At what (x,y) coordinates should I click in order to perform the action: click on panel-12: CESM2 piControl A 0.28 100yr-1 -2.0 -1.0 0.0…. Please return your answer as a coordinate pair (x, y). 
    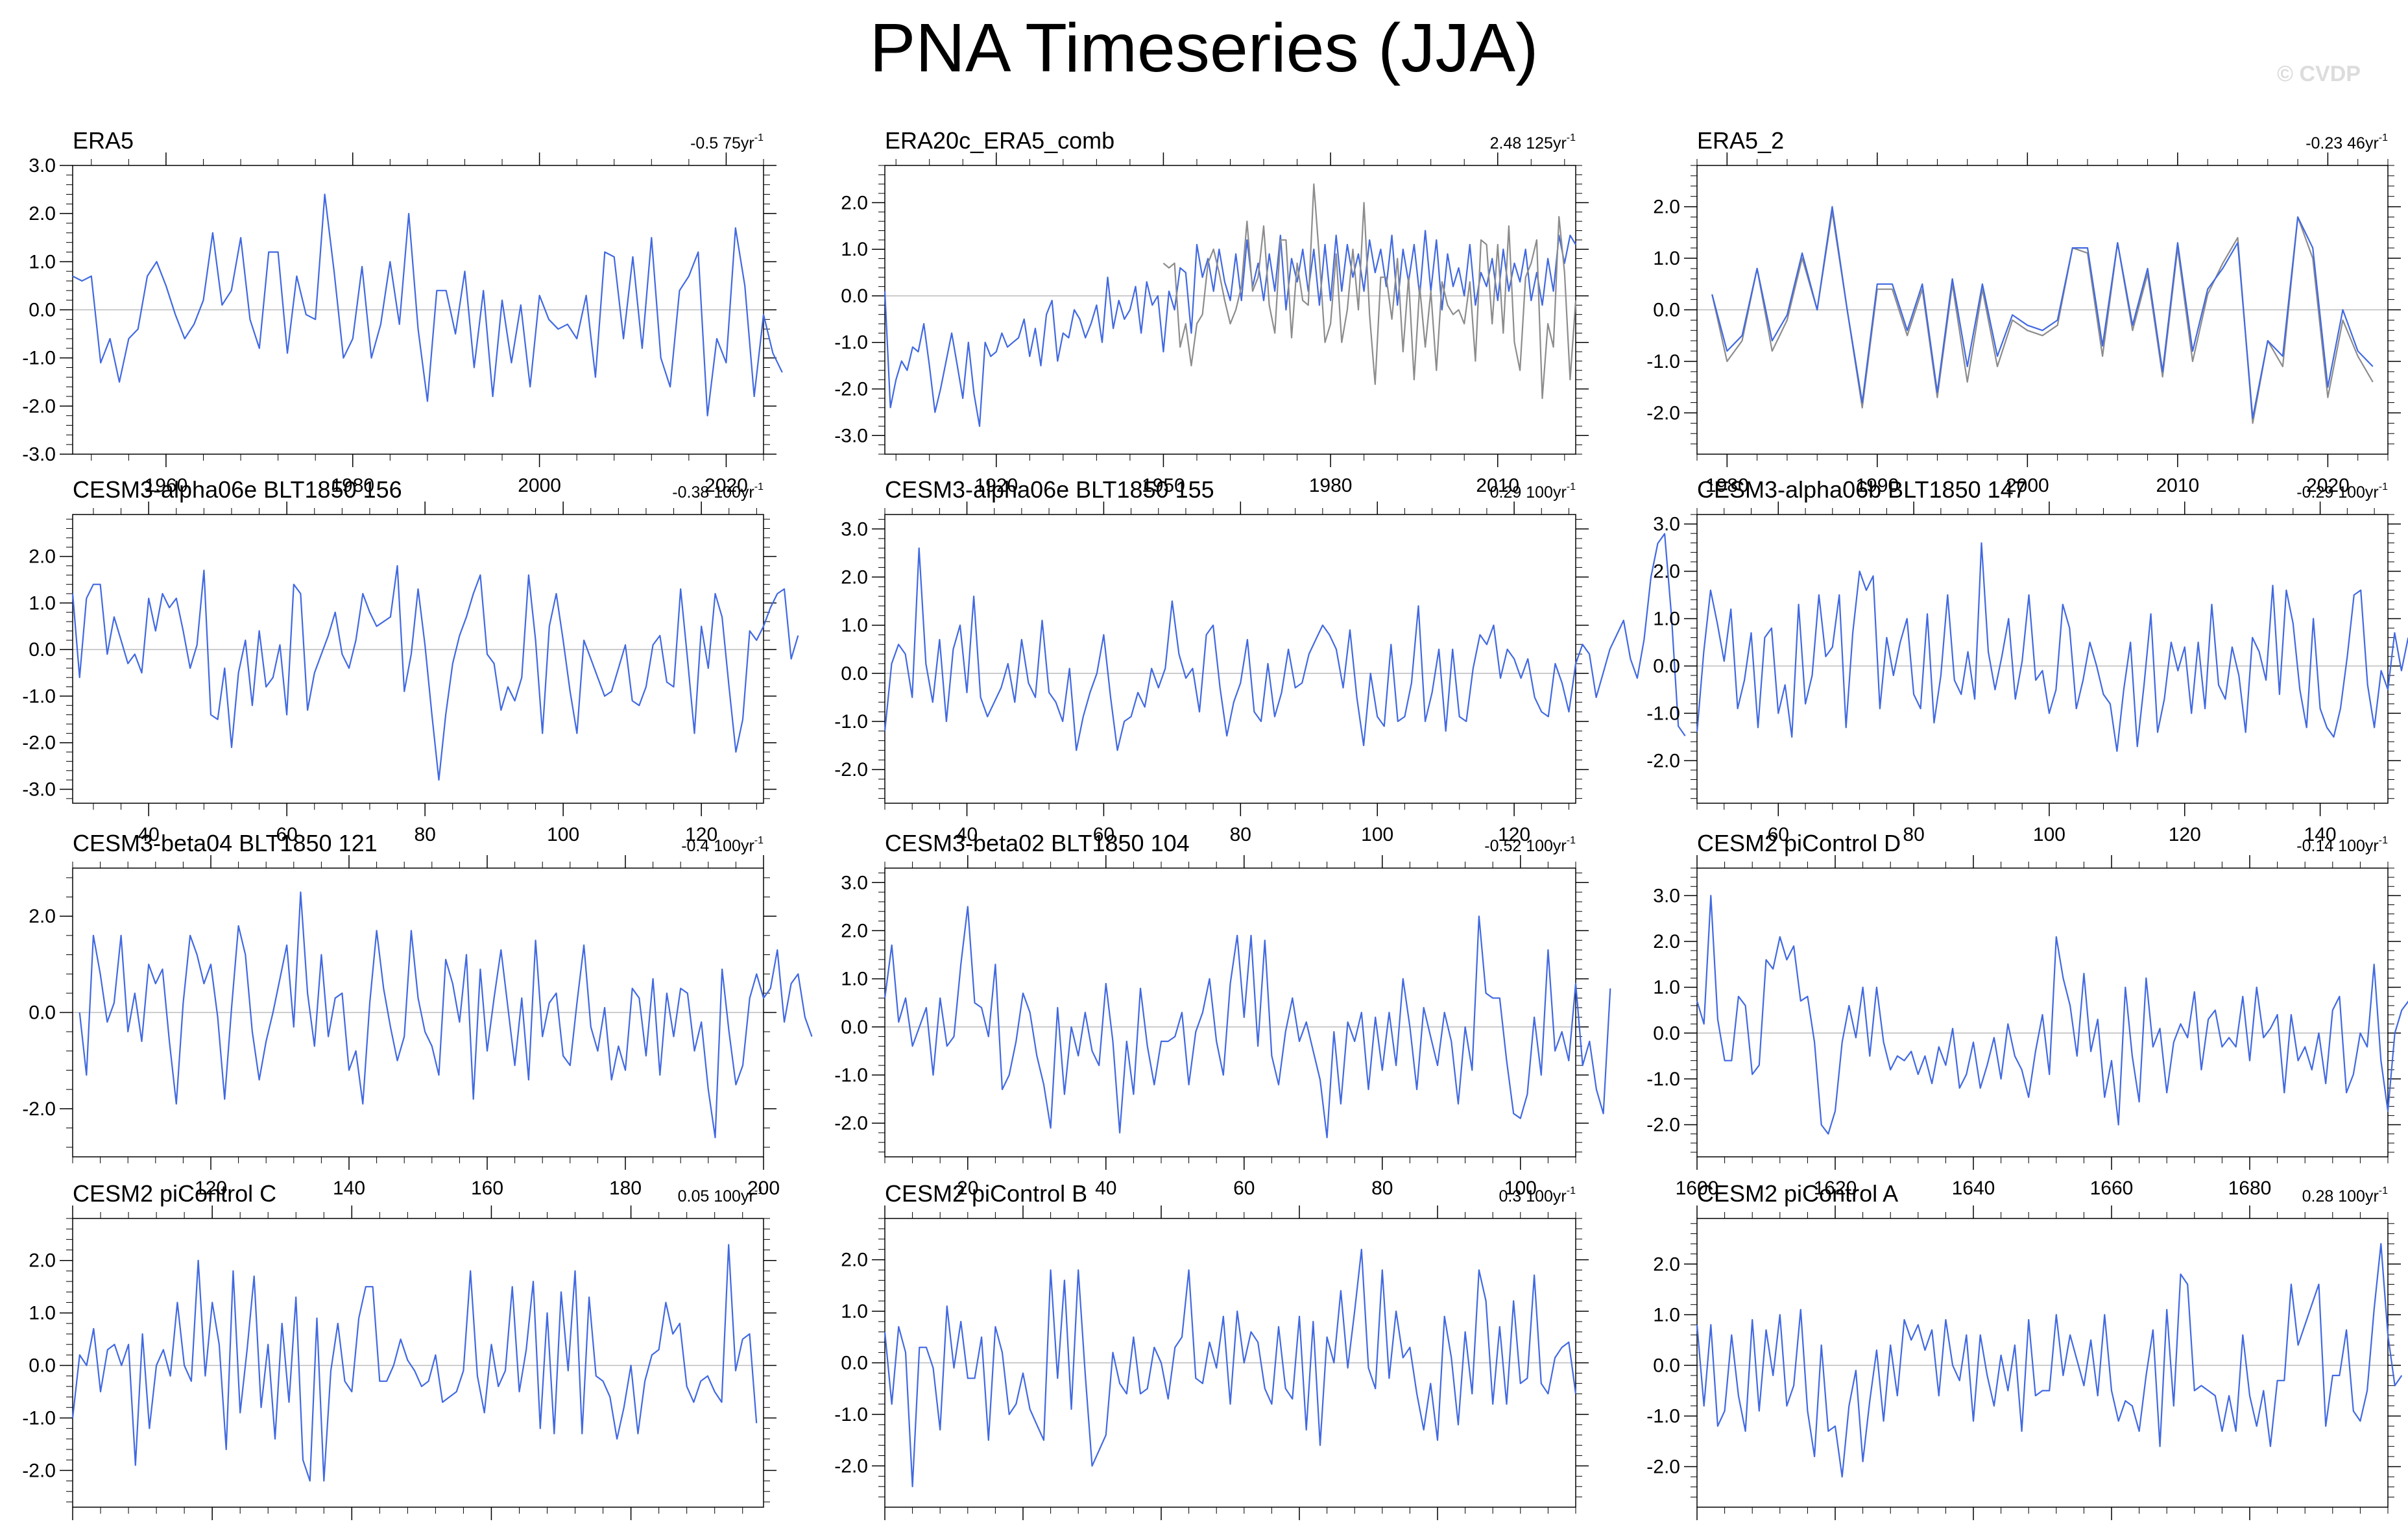
    Looking at the image, I should click on (2024, 1350).